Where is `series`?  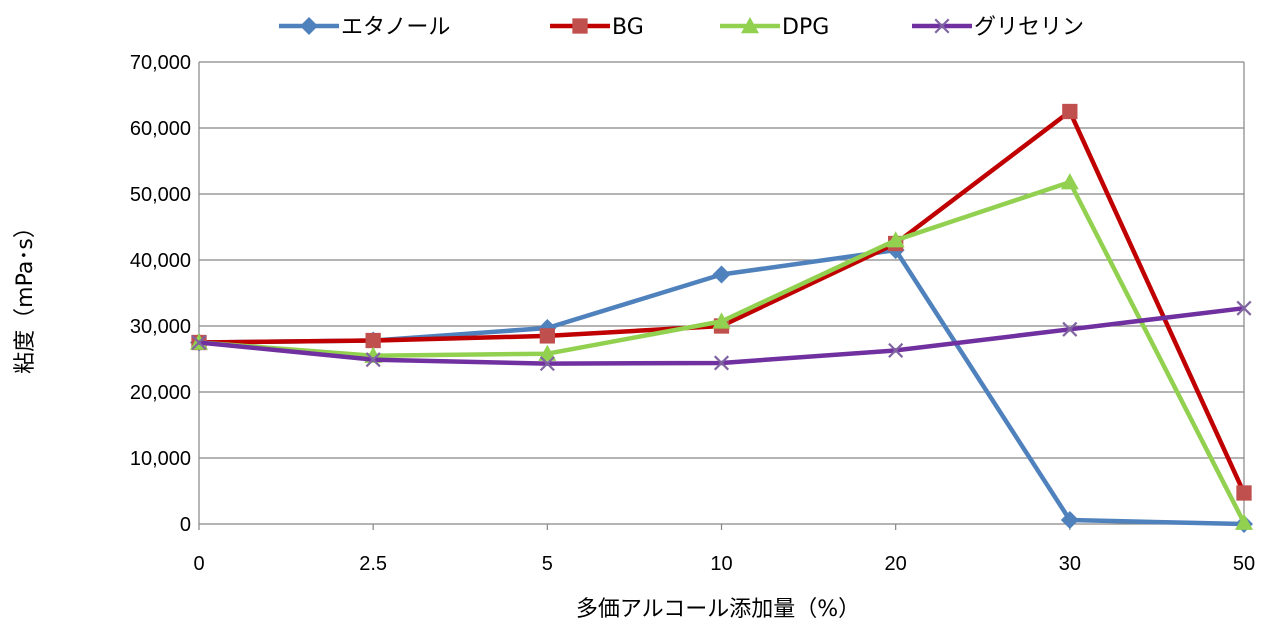
series is located at coordinates (721, 336).